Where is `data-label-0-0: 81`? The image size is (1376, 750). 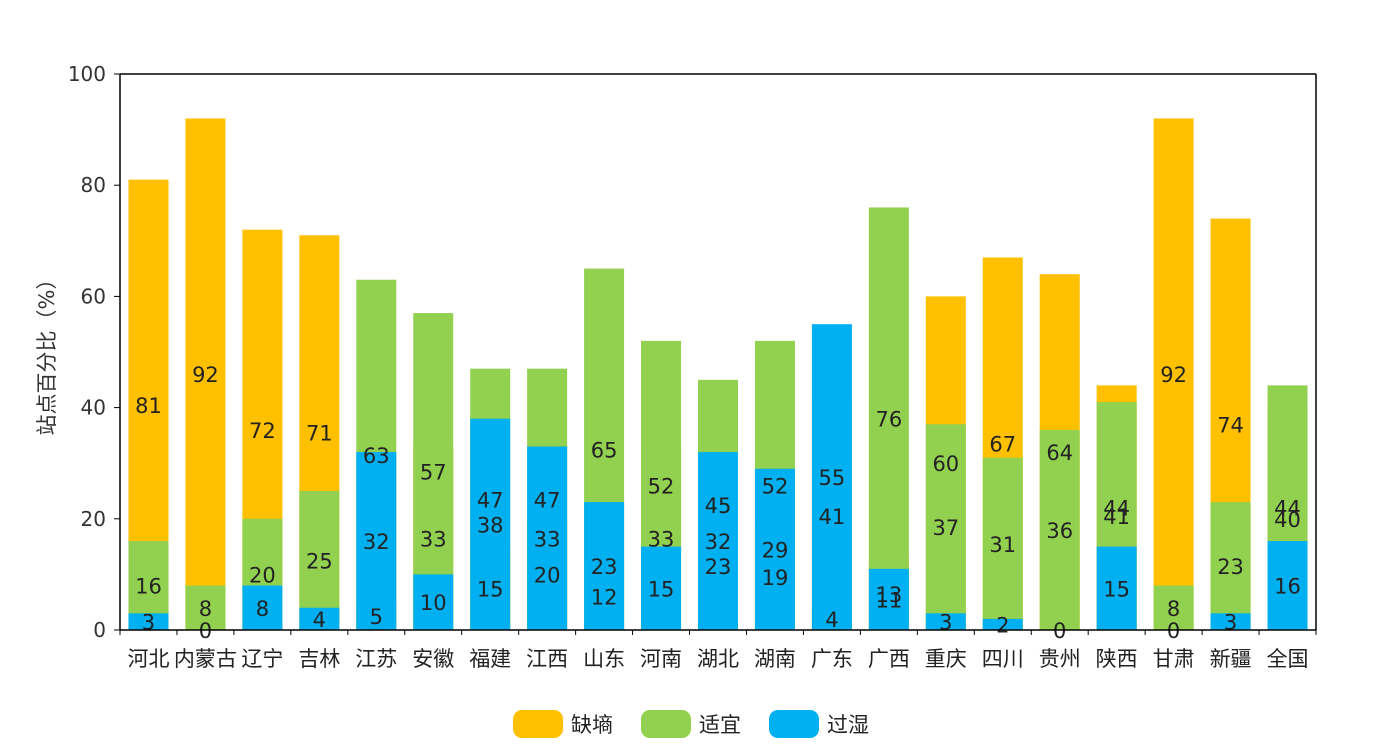 data-label-0-0: 81 is located at coordinates (148, 406).